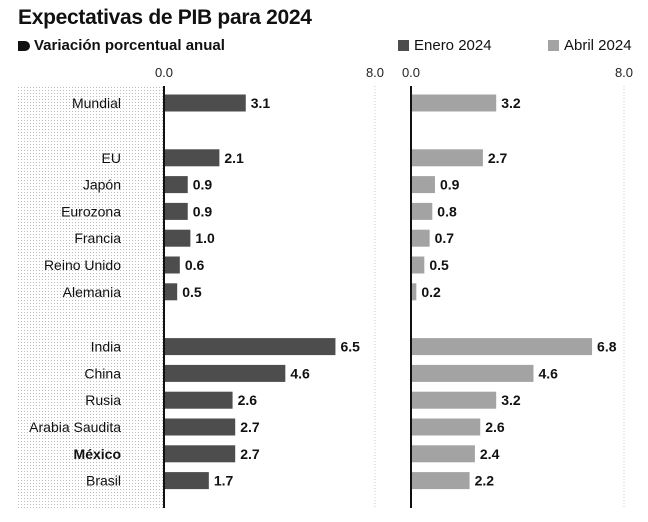 The width and height of the screenshot is (648, 522). What do you see at coordinates (248, 400) in the screenshot?
I see `value-label-enero-rusia: 2.6` at bounding box center [248, 400].